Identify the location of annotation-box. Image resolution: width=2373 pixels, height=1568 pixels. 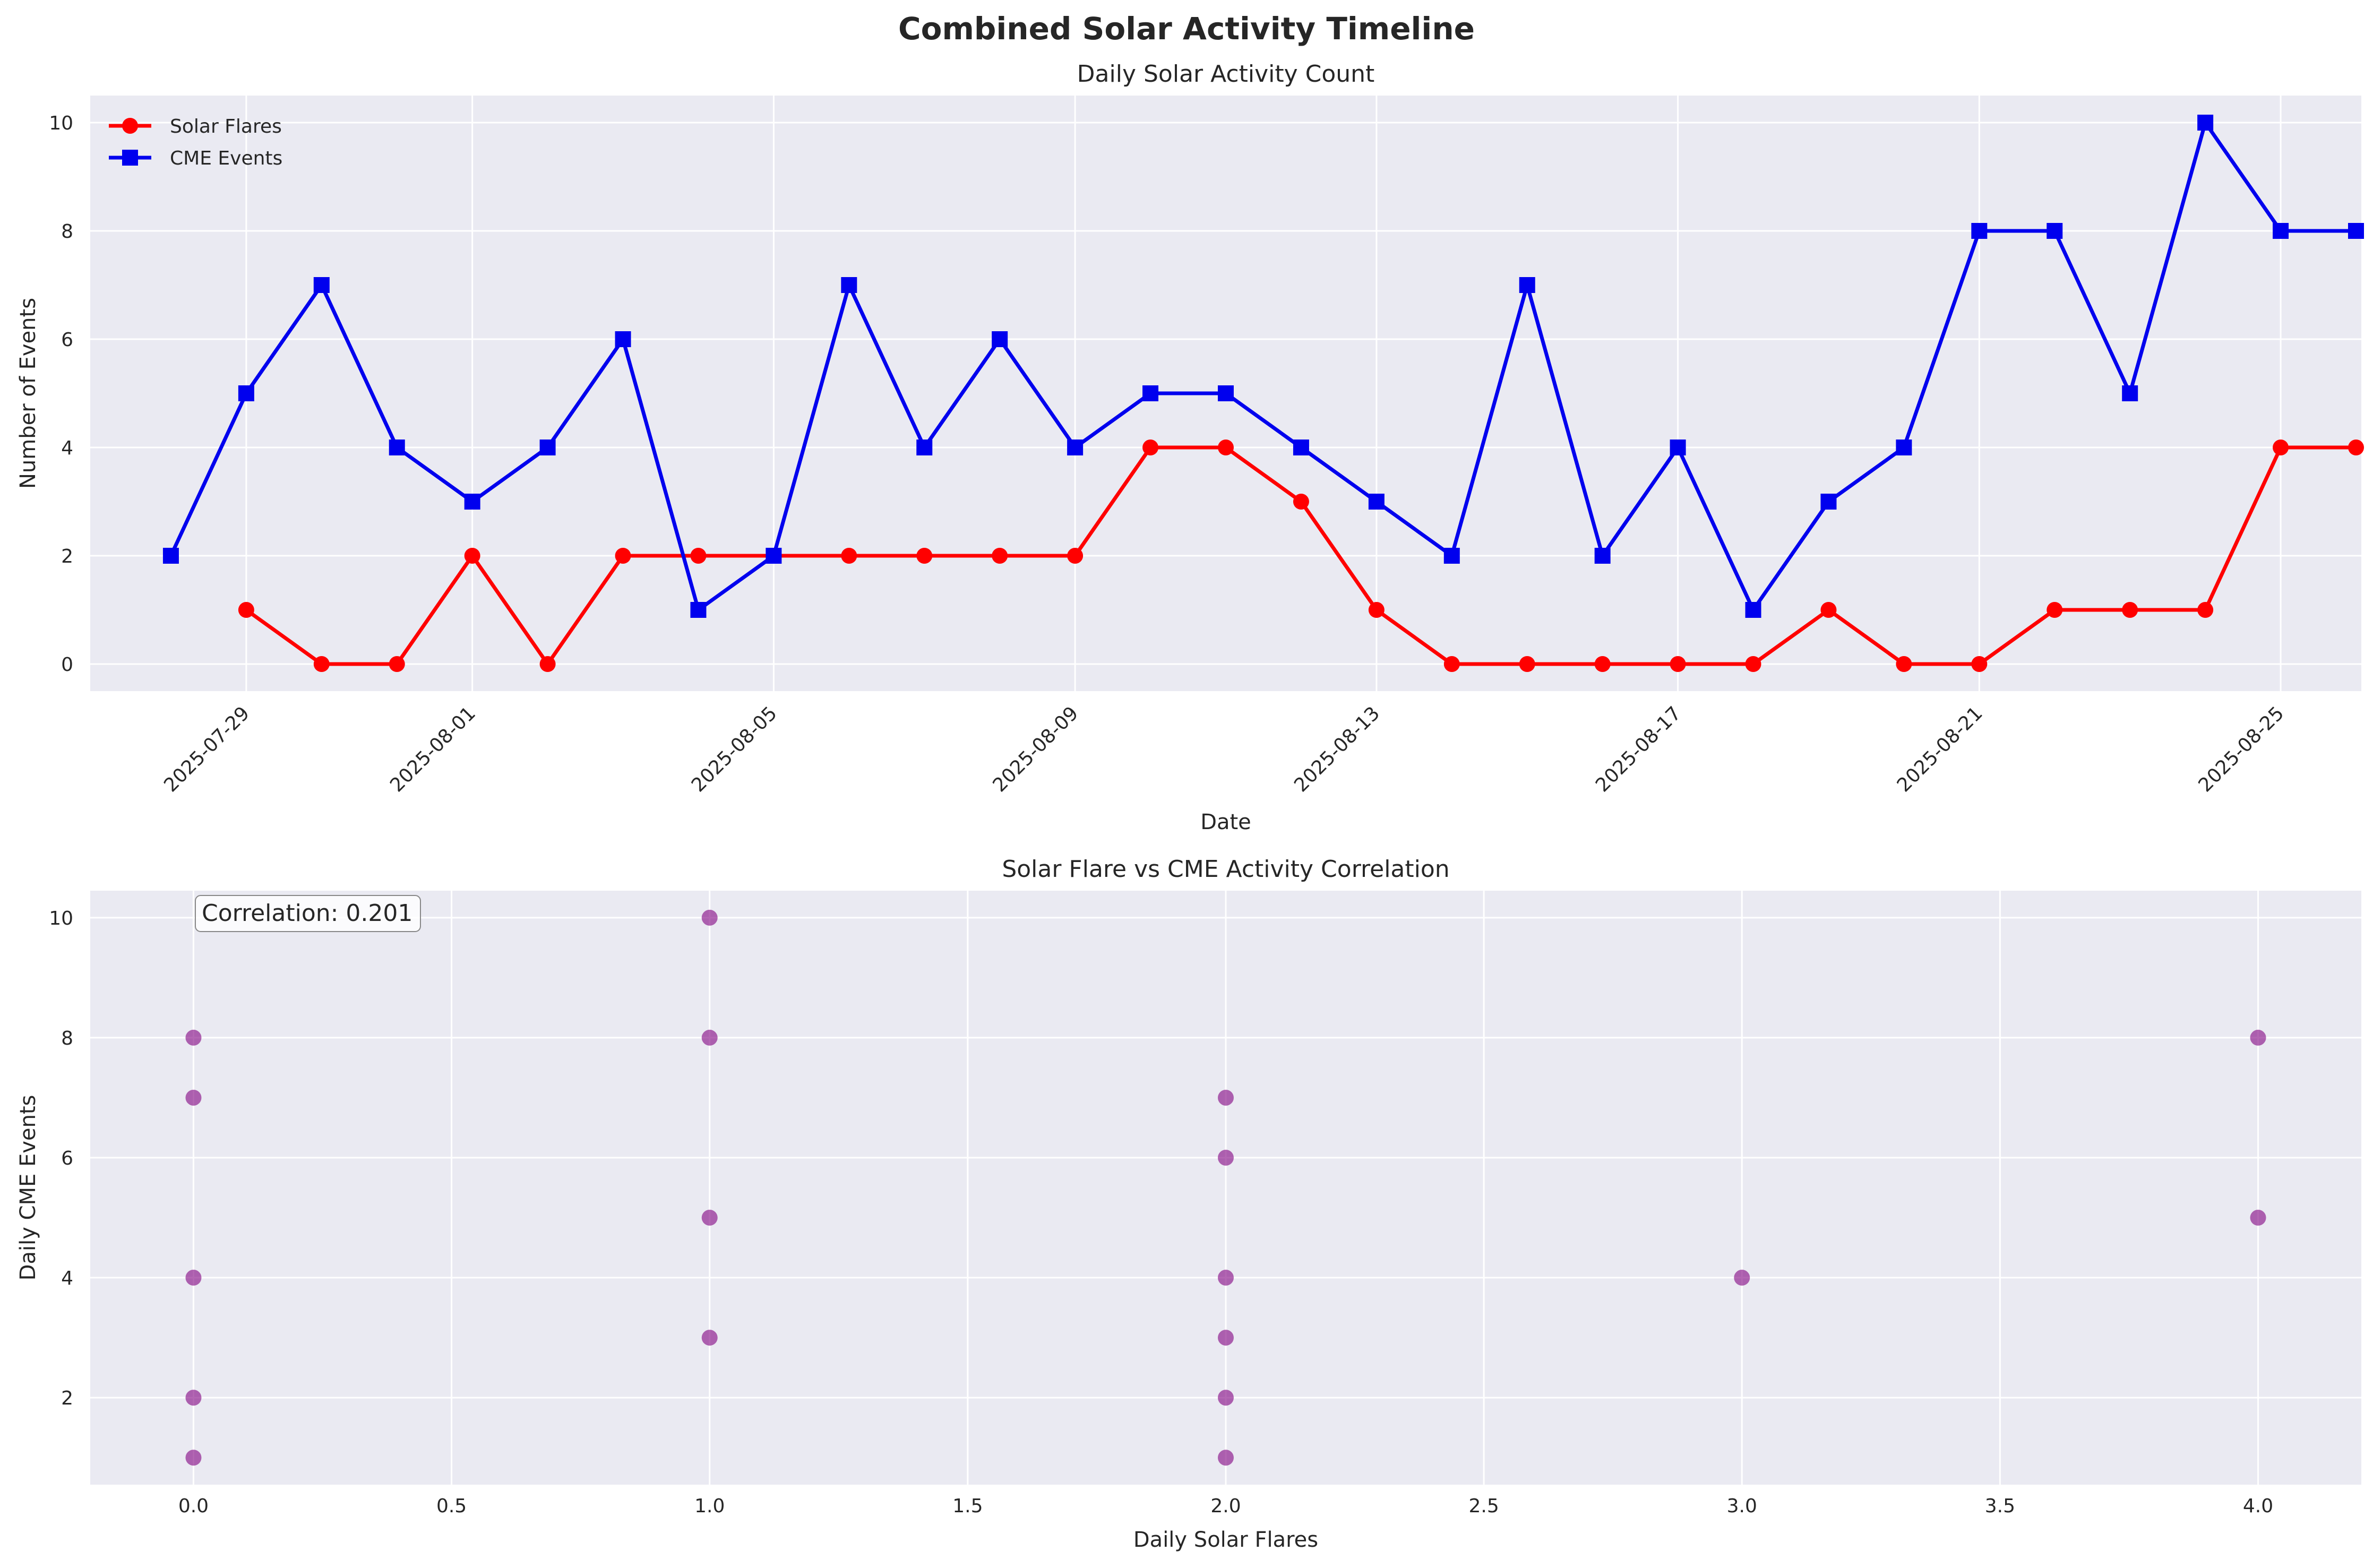
(308, 914).